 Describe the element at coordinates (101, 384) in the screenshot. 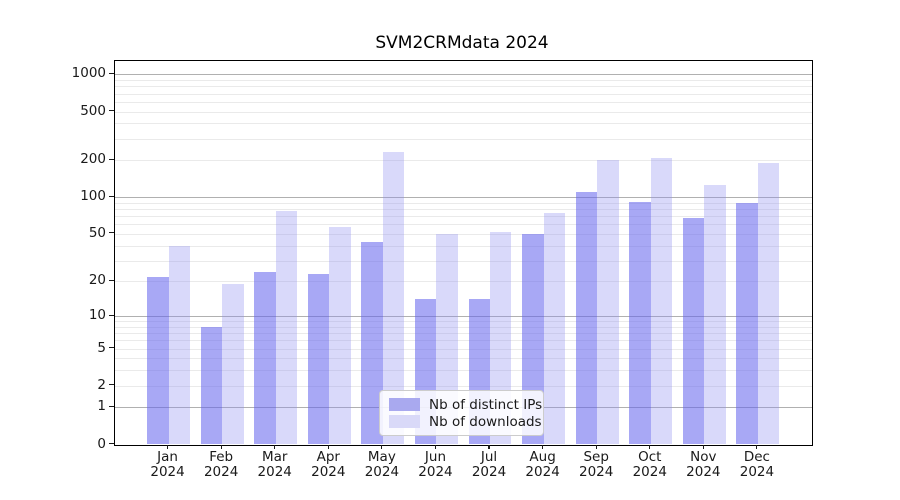

I see `y-tick-label: 2` at that location.